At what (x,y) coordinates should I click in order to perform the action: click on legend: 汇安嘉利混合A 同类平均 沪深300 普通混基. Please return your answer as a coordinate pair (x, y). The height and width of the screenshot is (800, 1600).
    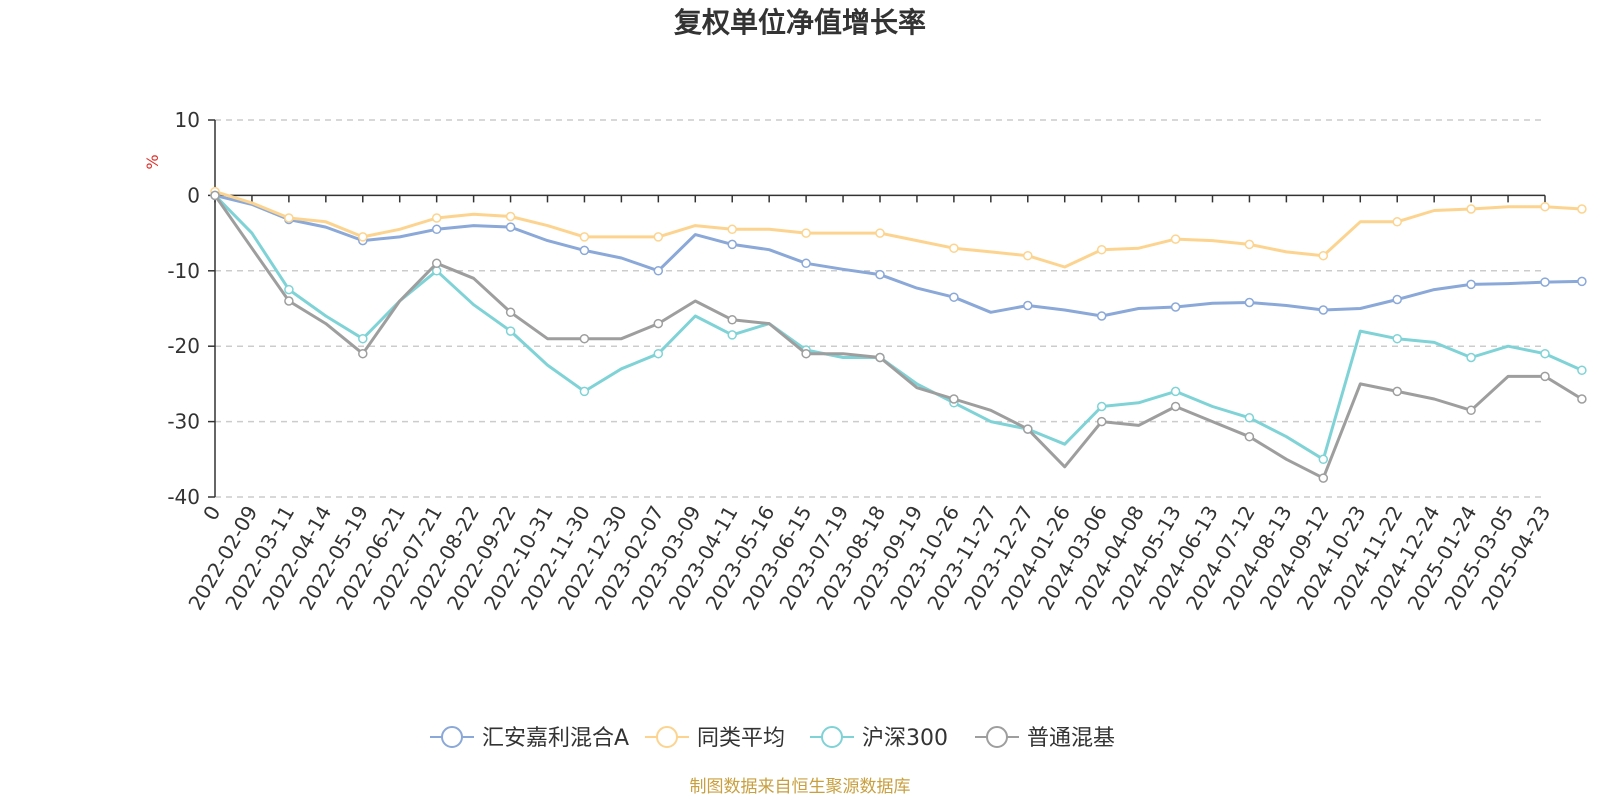
    Looking at the image, I should click on (772, 738).